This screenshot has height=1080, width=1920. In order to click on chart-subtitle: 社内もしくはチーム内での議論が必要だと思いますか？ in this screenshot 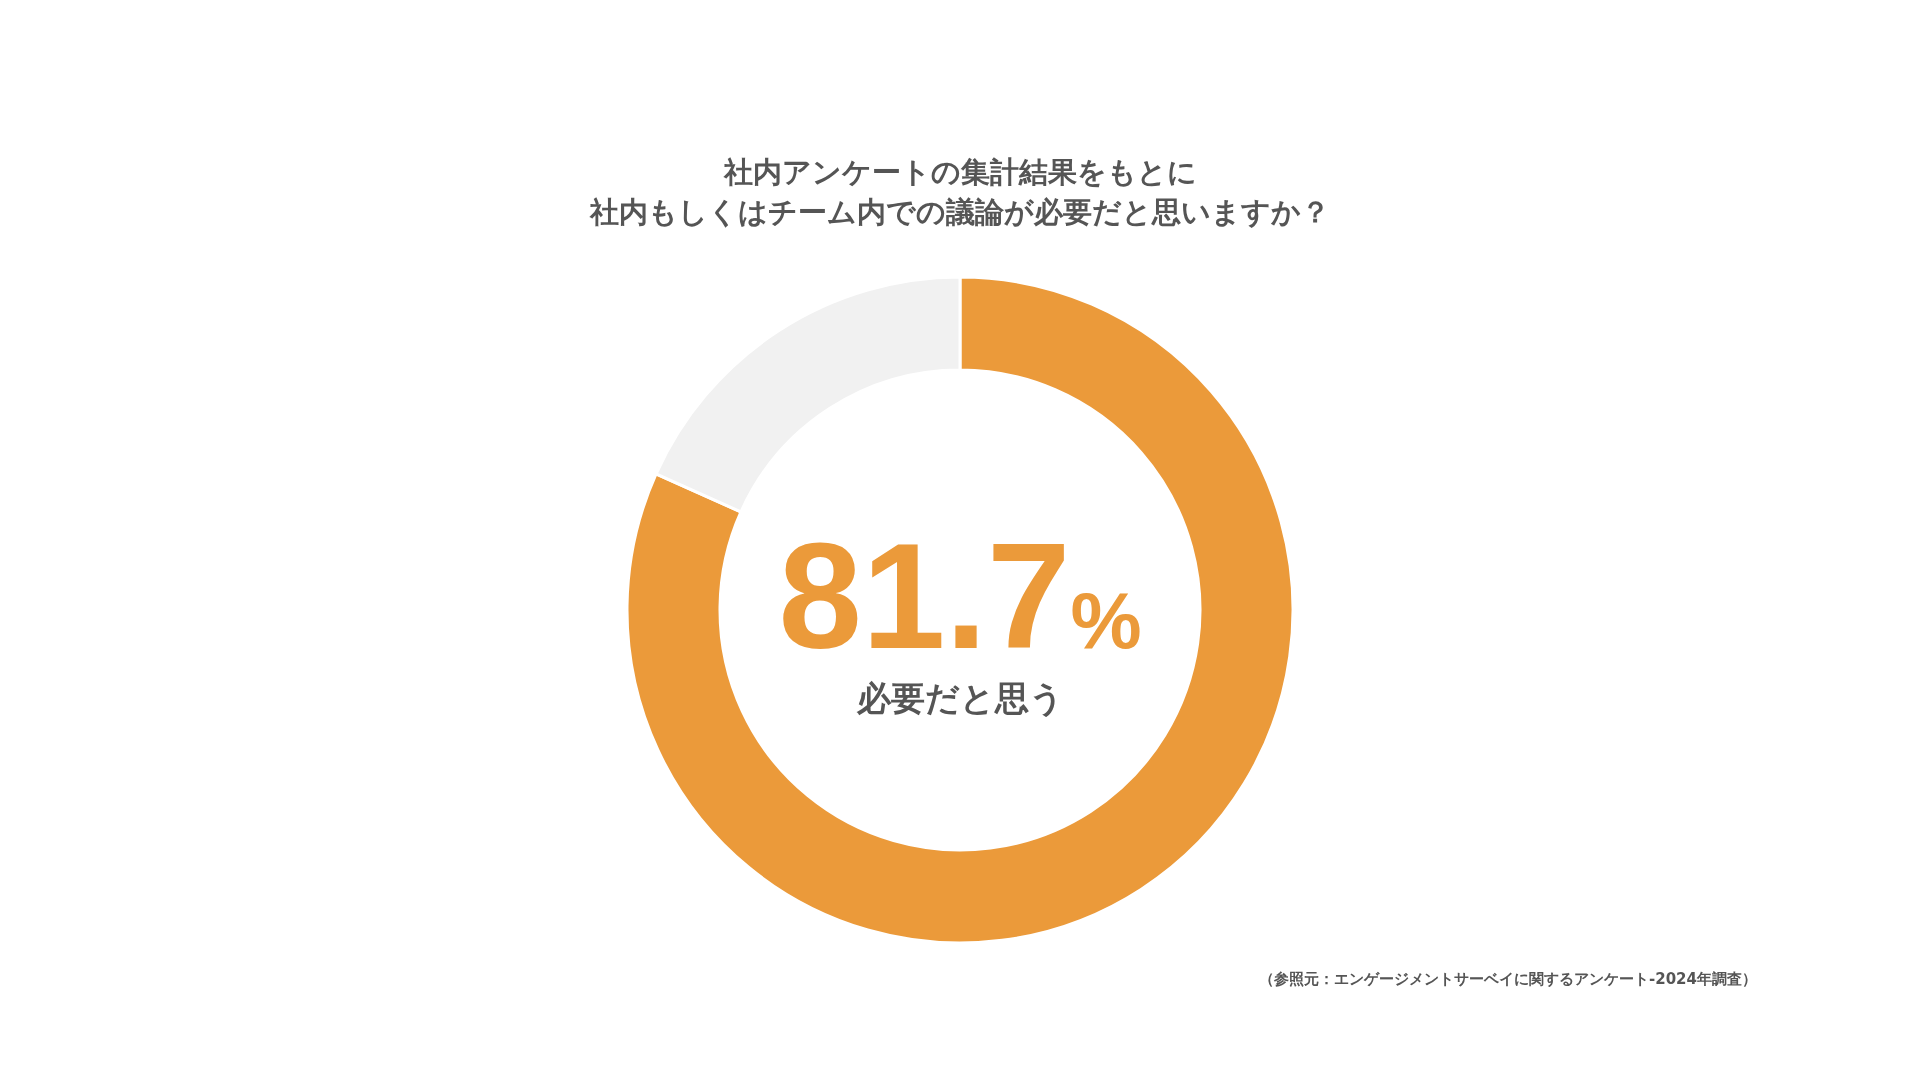, I will do `click(959, 212)`.